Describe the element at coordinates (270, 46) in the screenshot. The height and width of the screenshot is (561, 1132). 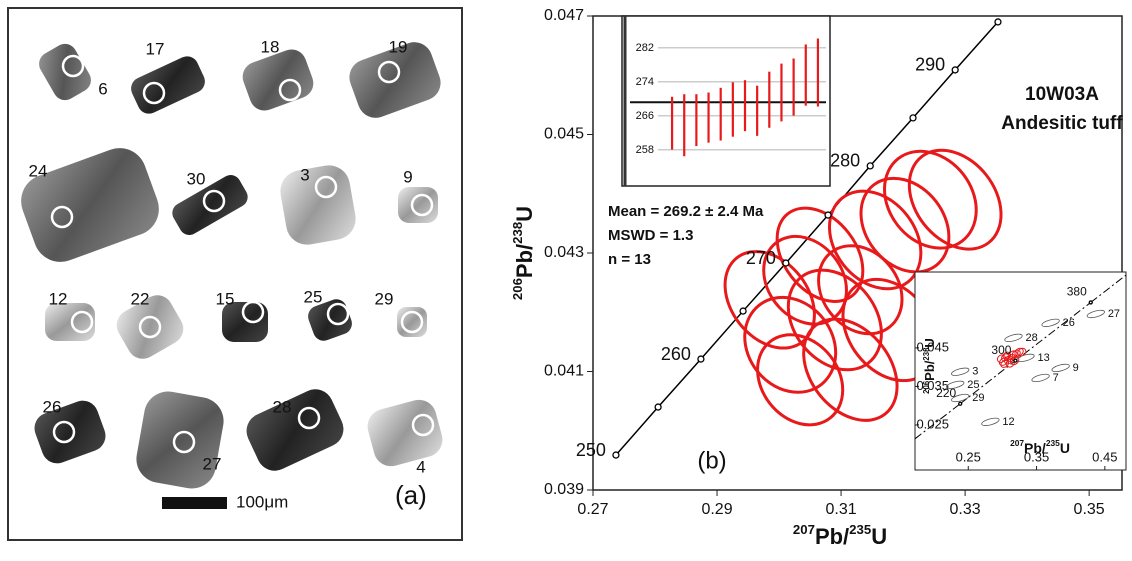
I see `grain-label: 18` at that location.